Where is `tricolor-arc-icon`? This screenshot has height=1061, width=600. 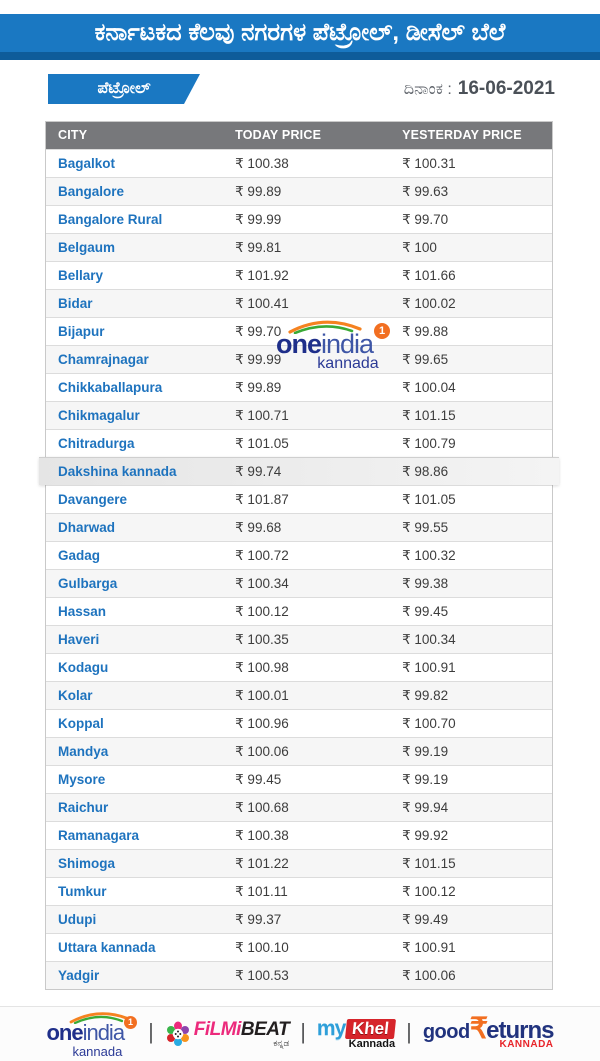
tricolor-arc-icon is located at coordinates (100, 1017).